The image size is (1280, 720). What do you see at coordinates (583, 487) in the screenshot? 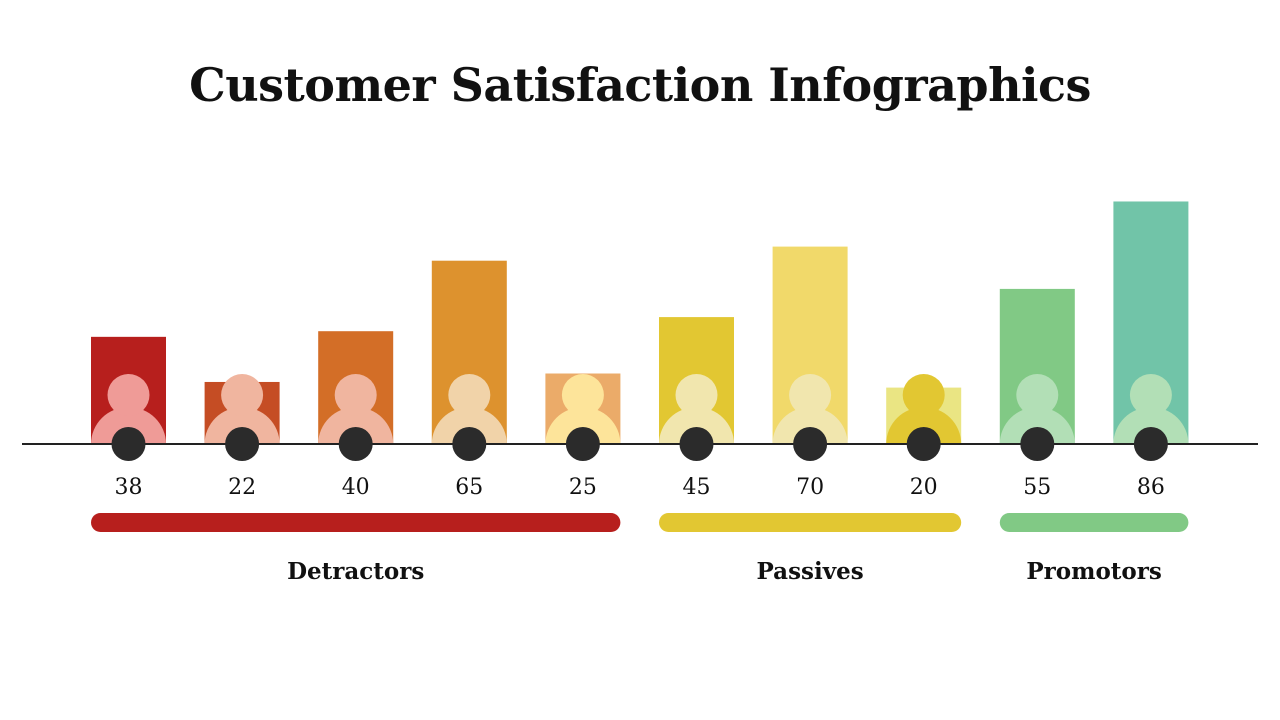
I see `value-label-5: 25` at bounding box center [583, 487].